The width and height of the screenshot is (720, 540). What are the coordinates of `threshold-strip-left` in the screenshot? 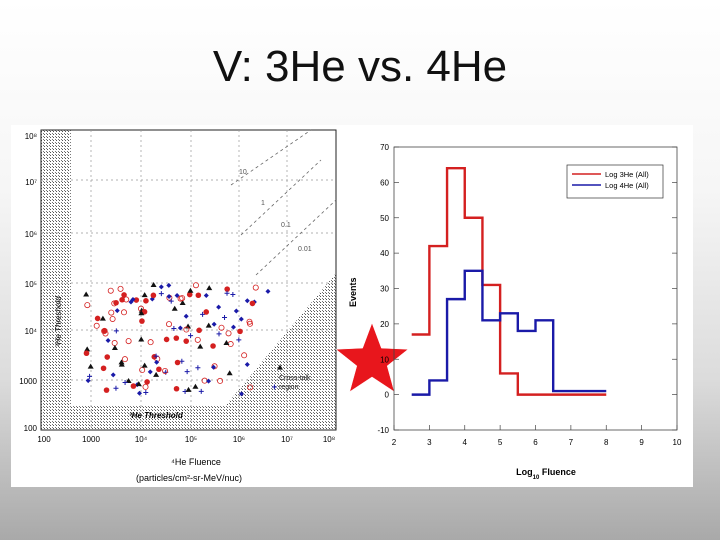 It's located at (56, 280).